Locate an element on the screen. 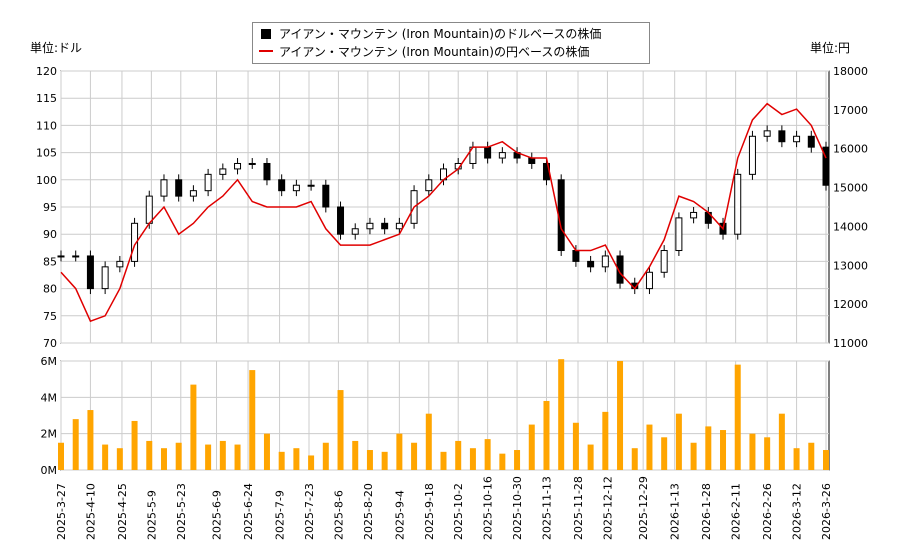 This screenshot has width=900, height=550. legend-label-jpy: アイアン・マウンテン (Iron Mountain)の円ベースの株価 is located at coordinates (434, 52).